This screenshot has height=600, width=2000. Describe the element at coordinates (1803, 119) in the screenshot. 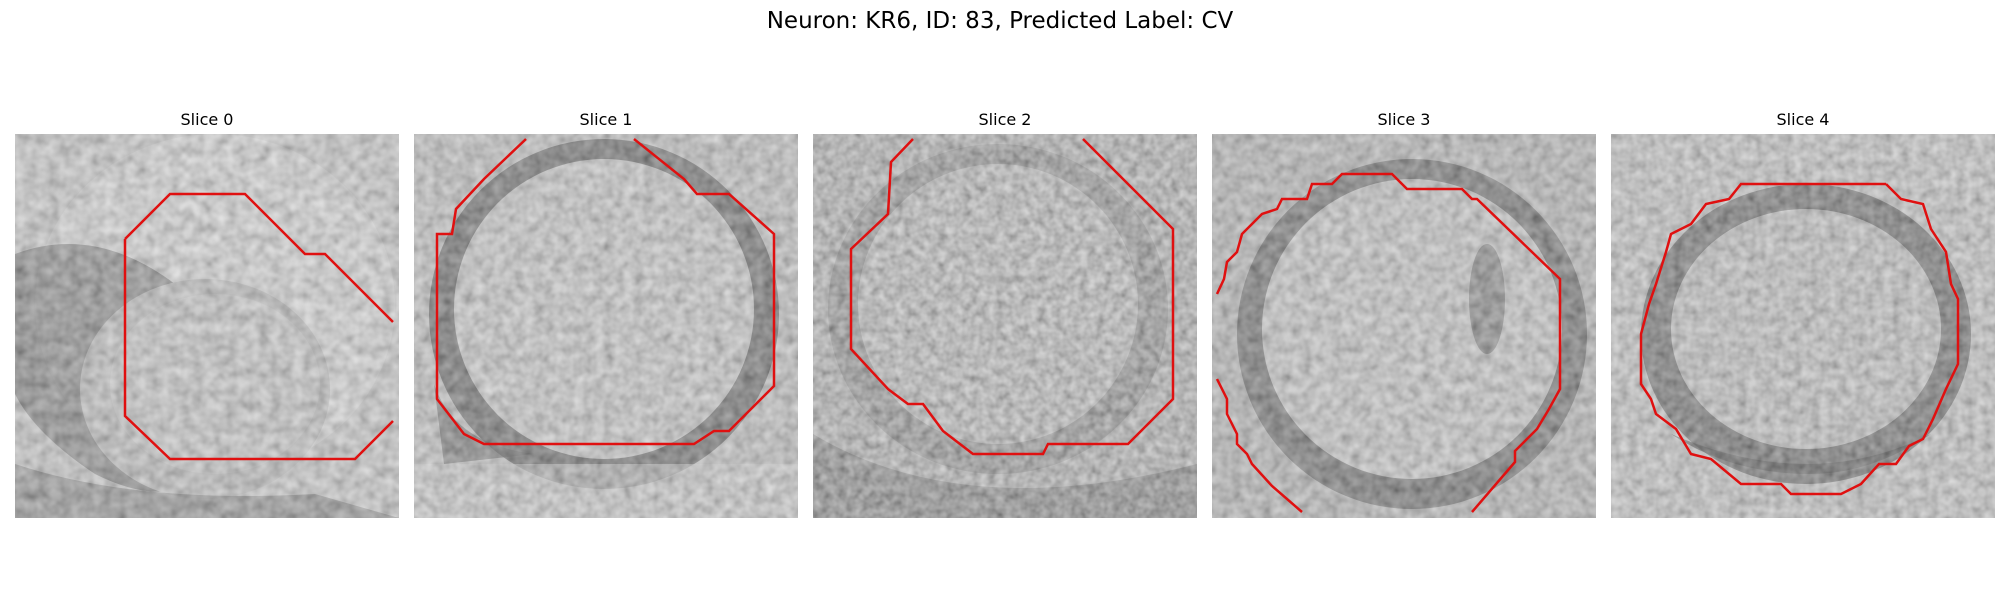

I see `slice-title: Slice 4` at that location.